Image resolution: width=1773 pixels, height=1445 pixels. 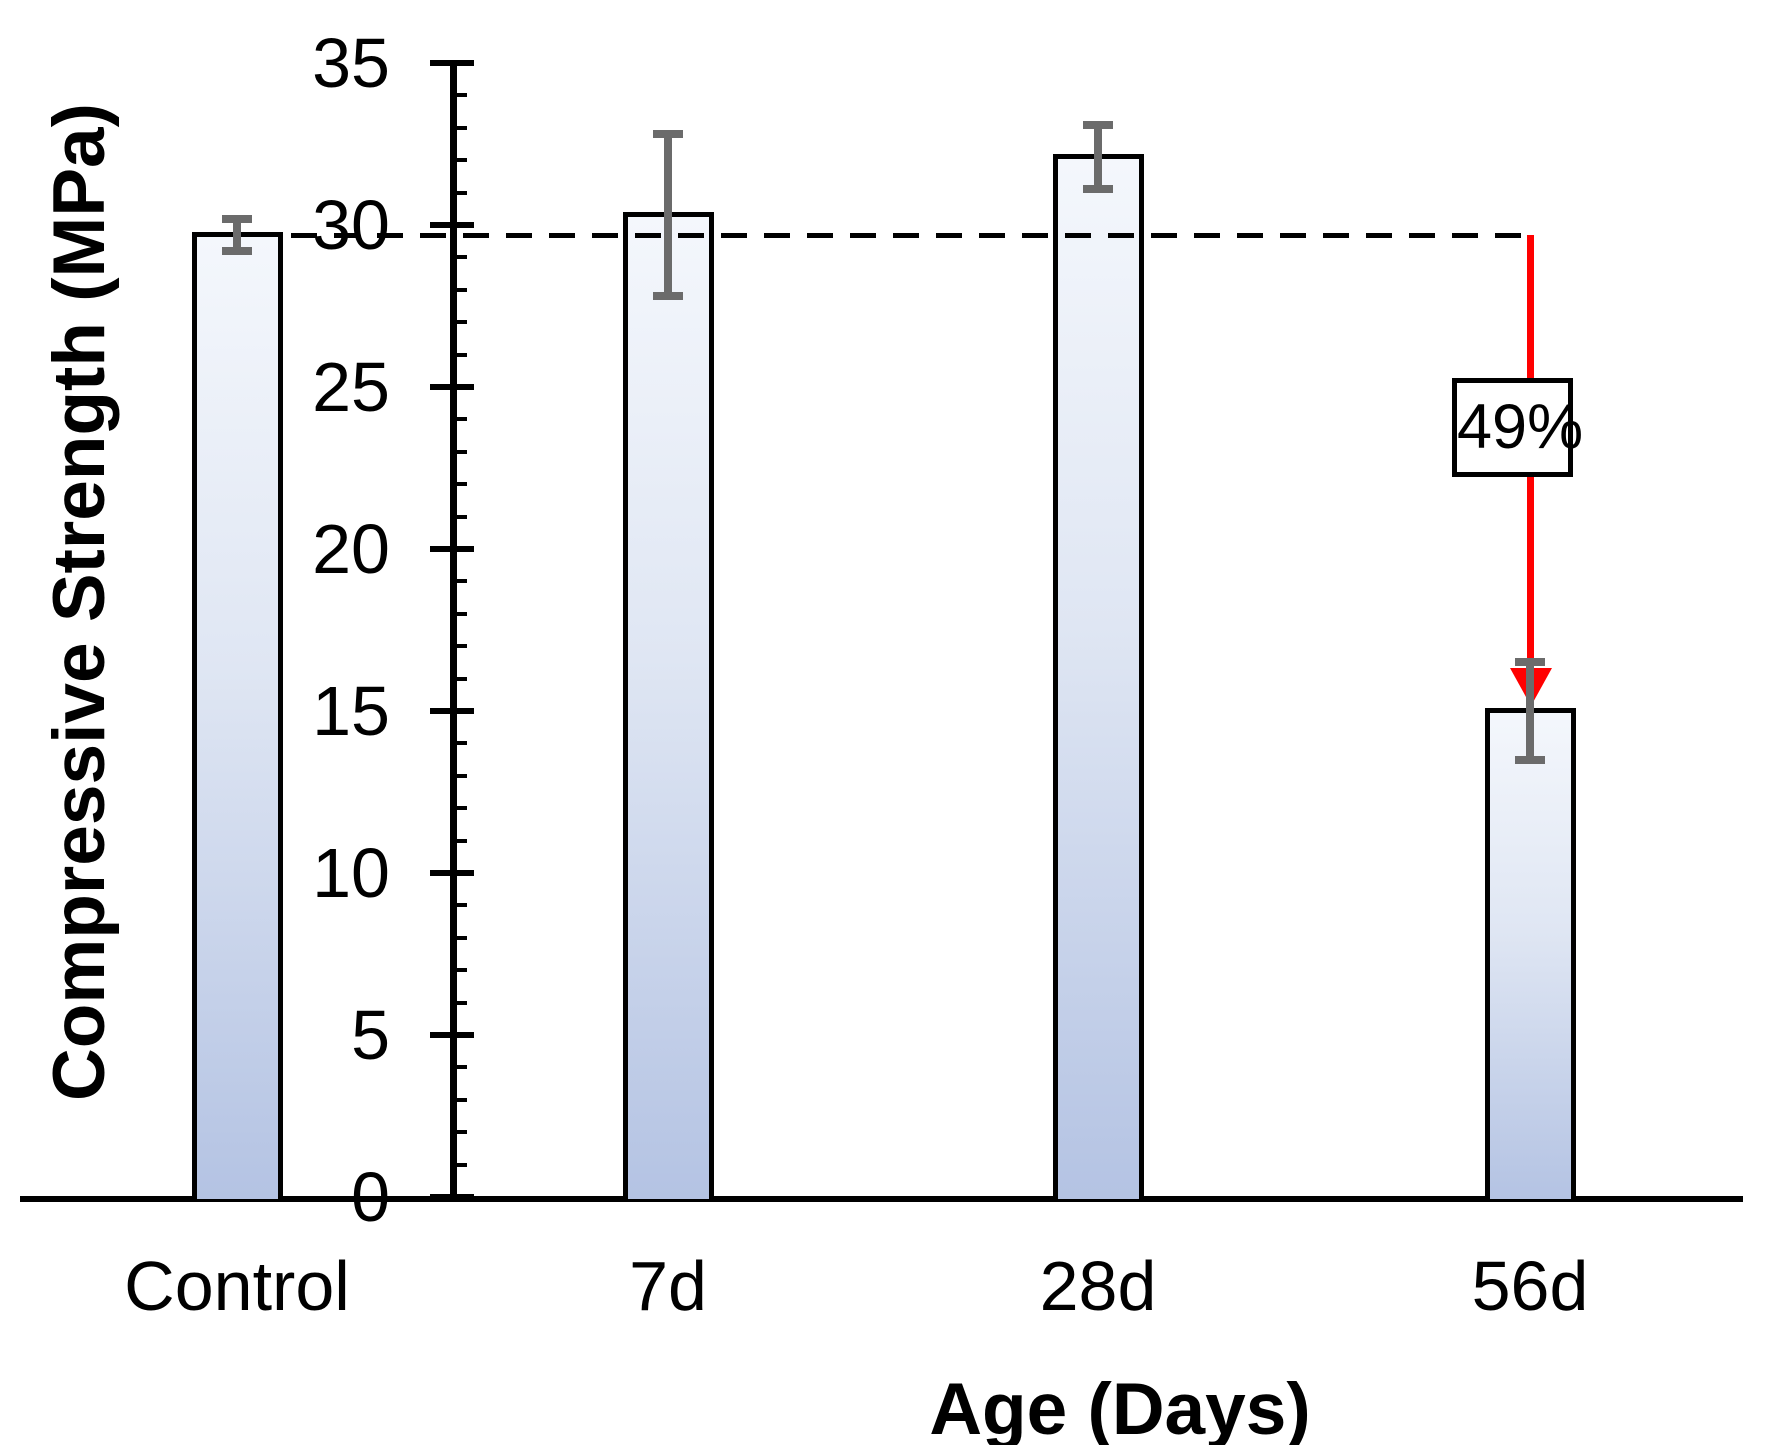 I want to click on error-bar-top-cap-28d, so click(x=1098, y=125).